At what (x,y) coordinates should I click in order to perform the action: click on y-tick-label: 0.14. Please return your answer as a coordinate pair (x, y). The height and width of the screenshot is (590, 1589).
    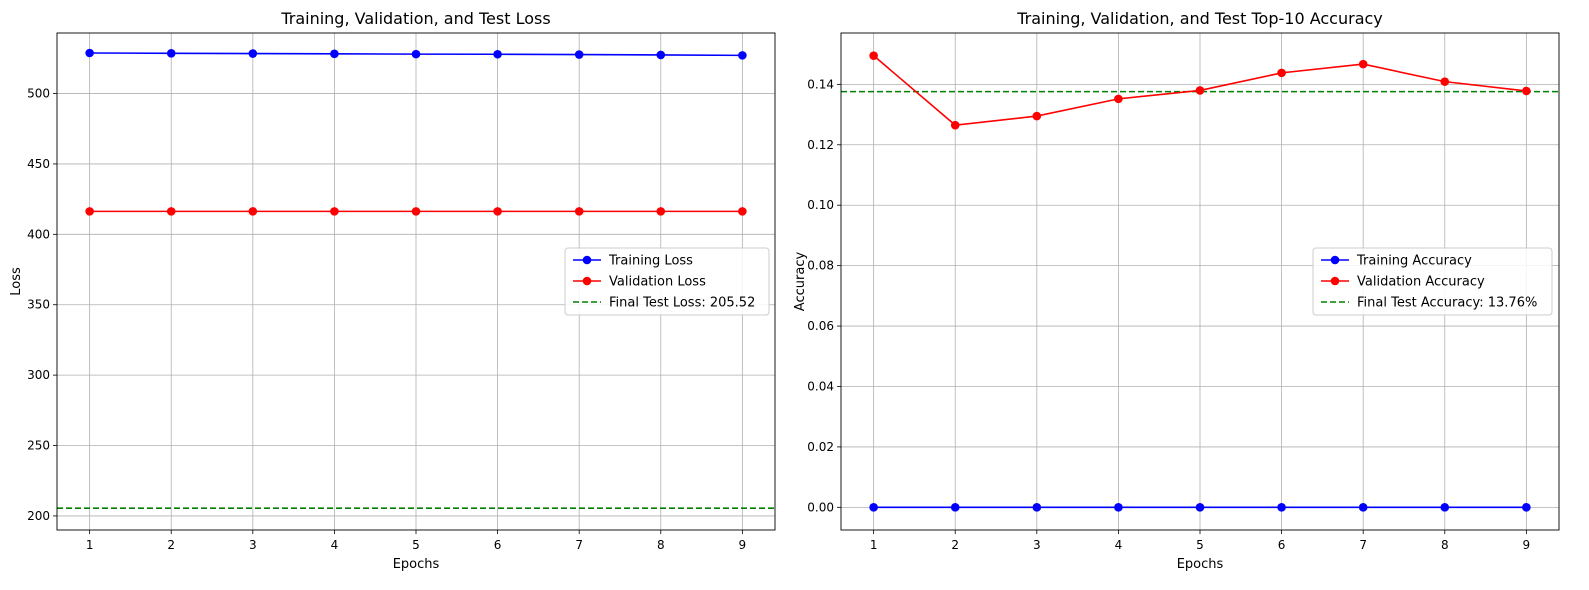
    Looking at the image, I should click on (820, 84).